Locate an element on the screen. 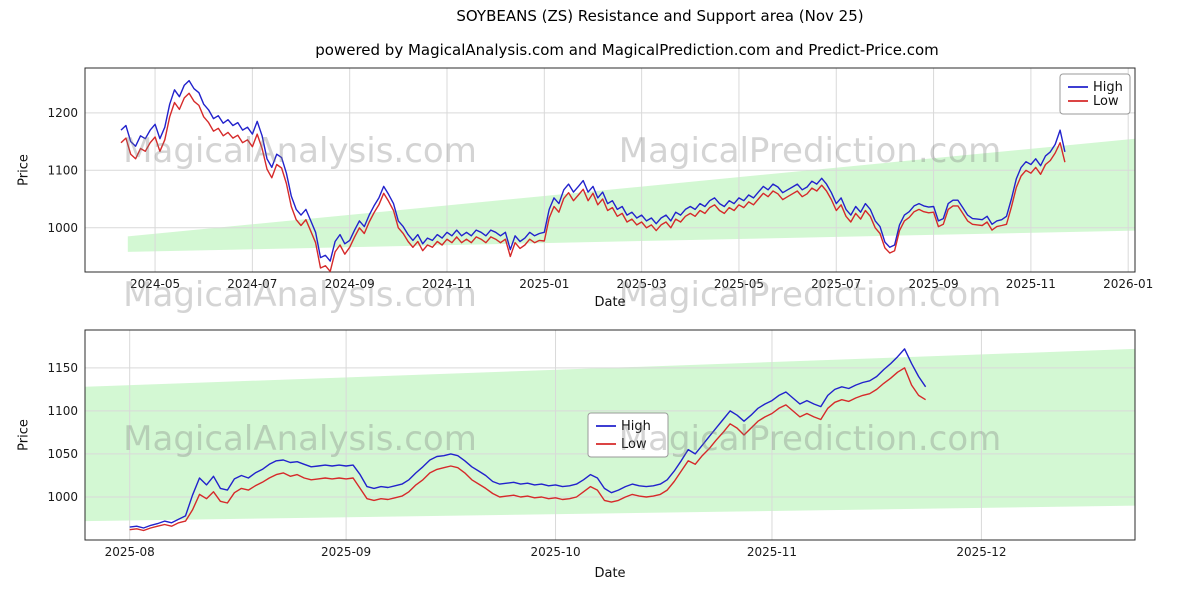  x-axis-label-top: Date is located at coordinates (610, 302).